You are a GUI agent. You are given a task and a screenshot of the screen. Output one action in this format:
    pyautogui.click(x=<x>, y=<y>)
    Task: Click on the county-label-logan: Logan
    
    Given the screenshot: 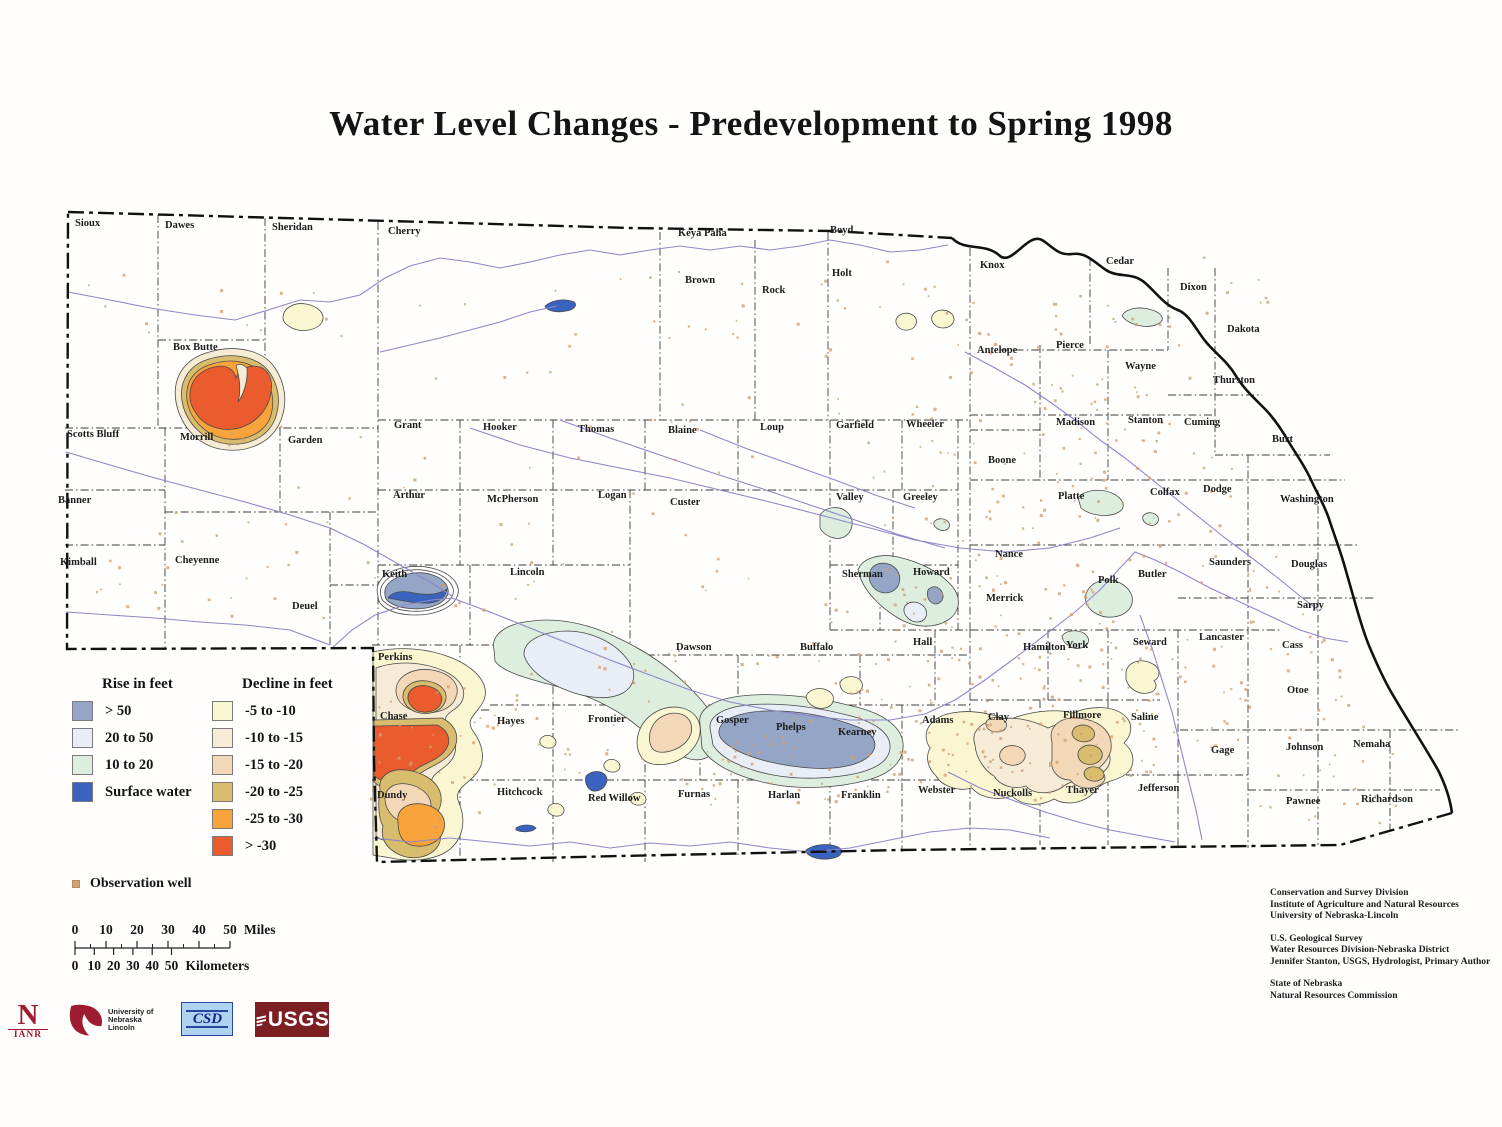 What is the action you would take?
    pyautogui.click(x=612, y=495)
    